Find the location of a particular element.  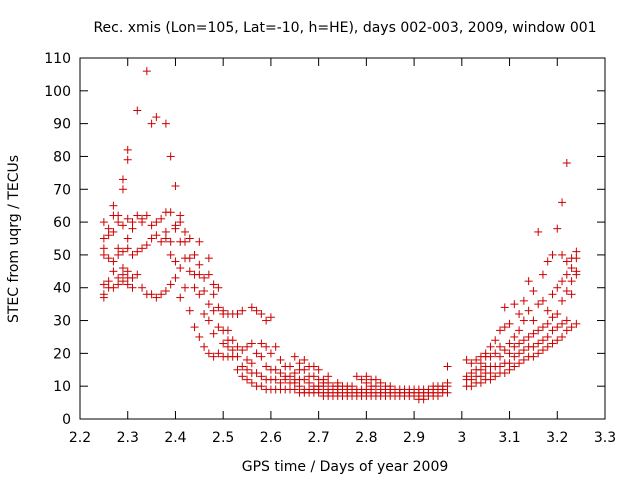

y-tick-label: 80 is located at coordinates (62, 157).